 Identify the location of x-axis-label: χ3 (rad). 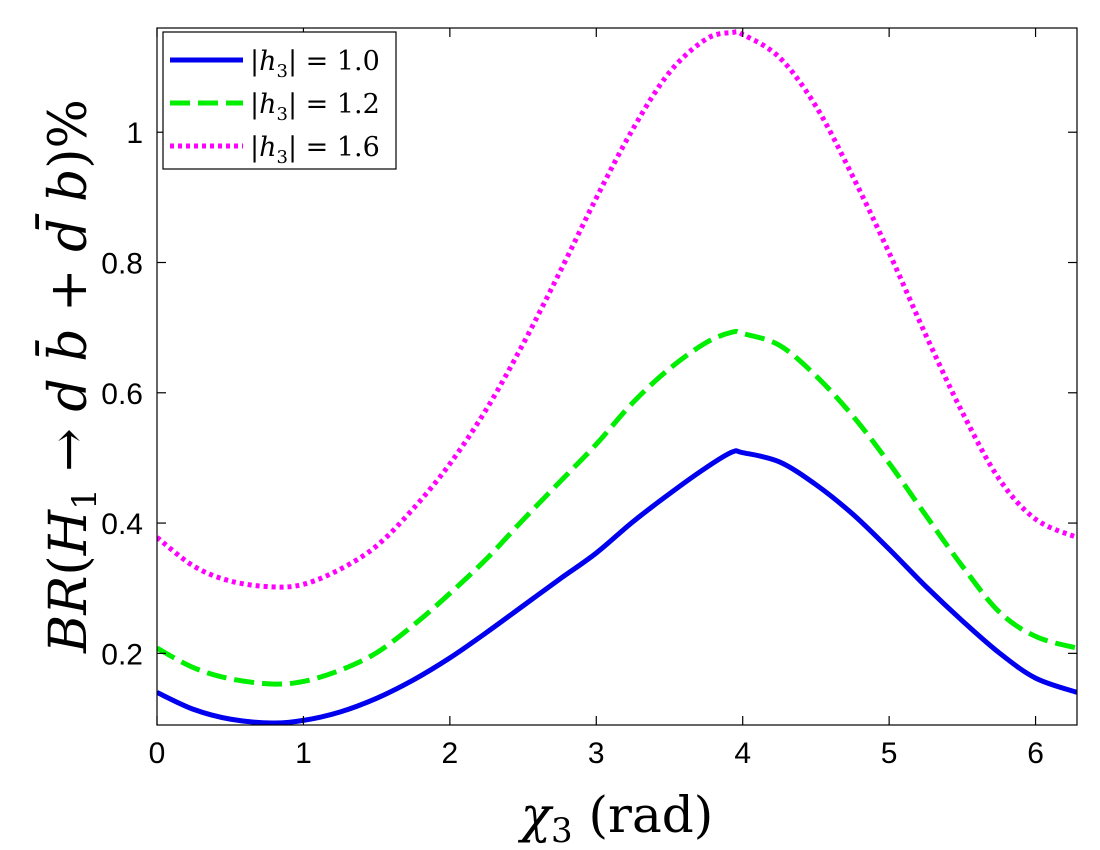
(616, 818).